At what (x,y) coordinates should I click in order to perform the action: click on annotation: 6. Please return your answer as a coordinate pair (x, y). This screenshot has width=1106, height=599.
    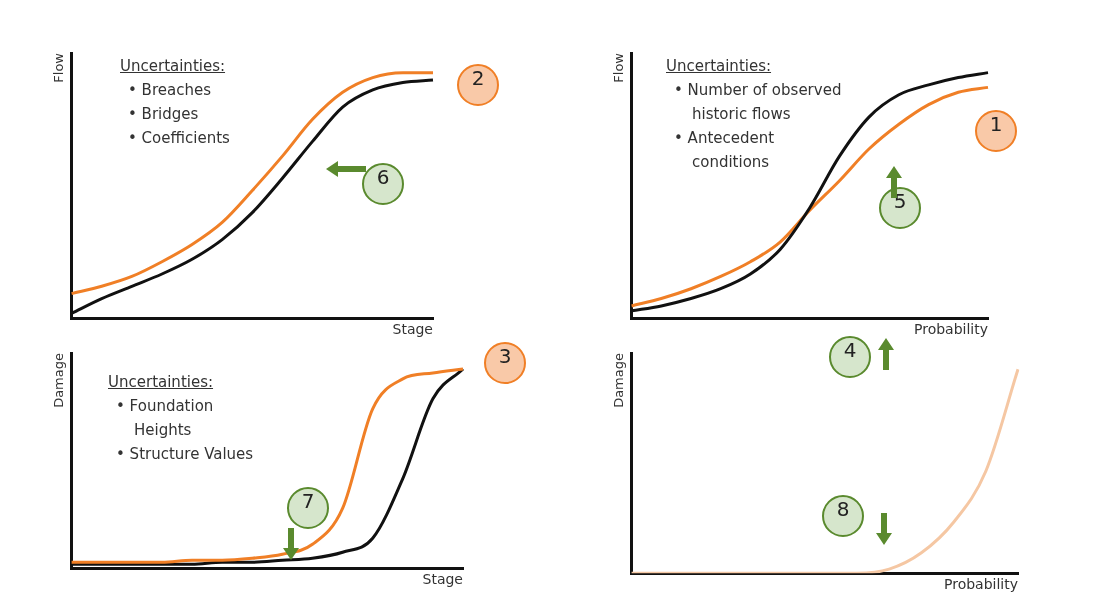
    Looking at the image, I should click on (383, 184).